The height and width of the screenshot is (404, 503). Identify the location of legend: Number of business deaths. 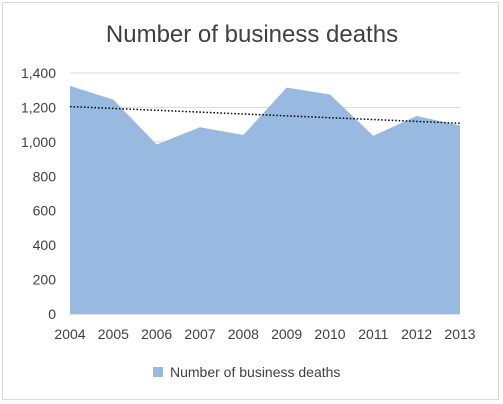
(246, 372).